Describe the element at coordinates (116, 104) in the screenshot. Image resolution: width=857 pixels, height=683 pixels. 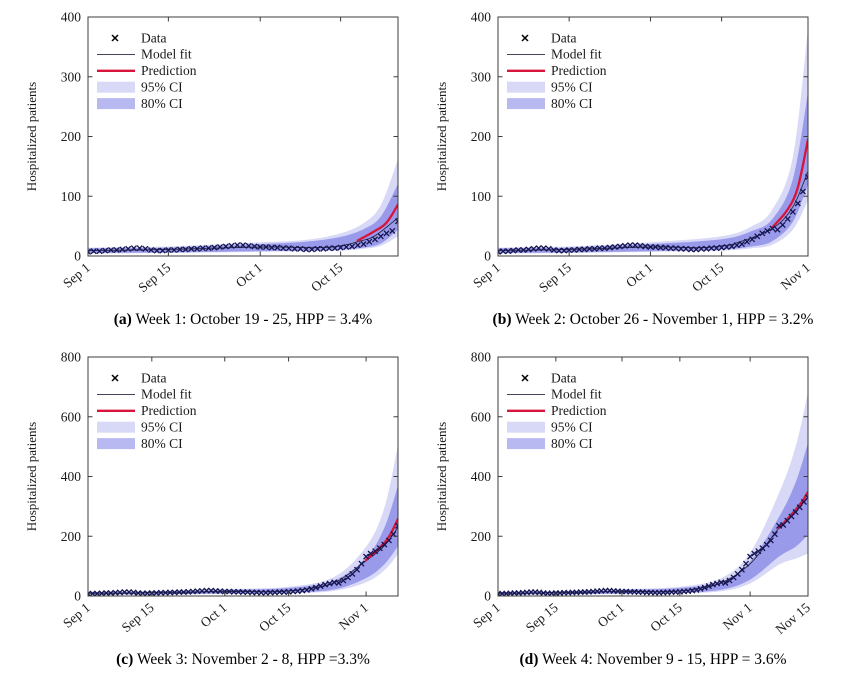
I see `legend-ci80-swatch` at that location.